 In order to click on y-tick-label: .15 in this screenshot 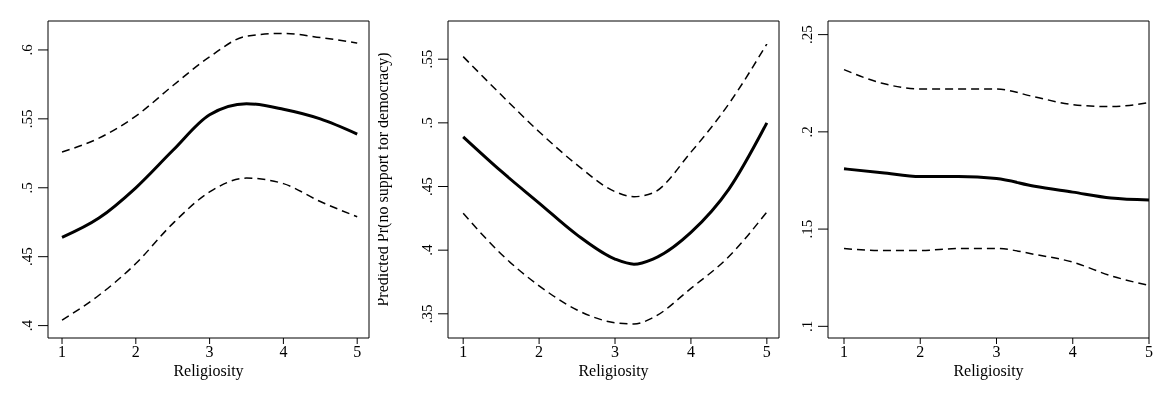, I will do `click(807, 229)`.